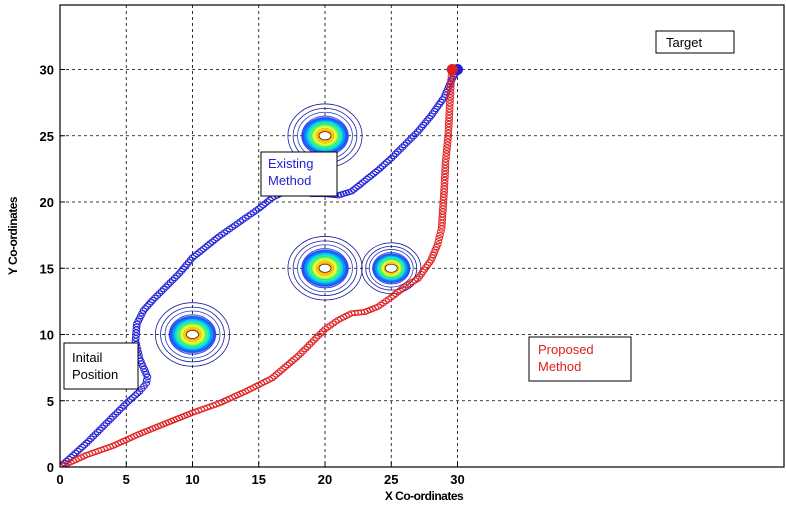 This screenshot has width=786, height=512. What do you see at coordinates (47, 268) in the screenshot?
I see `y-tick-label: 15` at bounding box center [47, 268].